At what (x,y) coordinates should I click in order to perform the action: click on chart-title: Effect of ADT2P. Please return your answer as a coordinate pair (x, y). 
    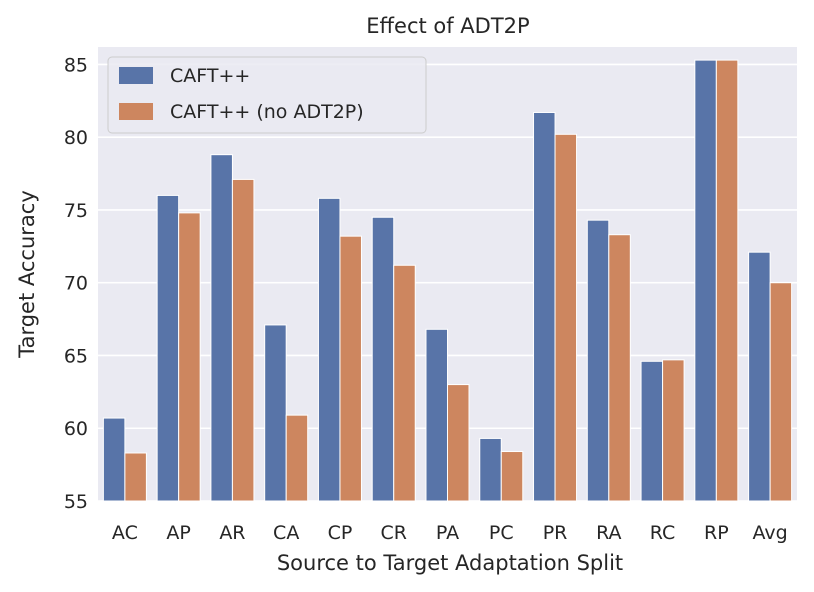
    Looking at the image, I should click on (447, 26).